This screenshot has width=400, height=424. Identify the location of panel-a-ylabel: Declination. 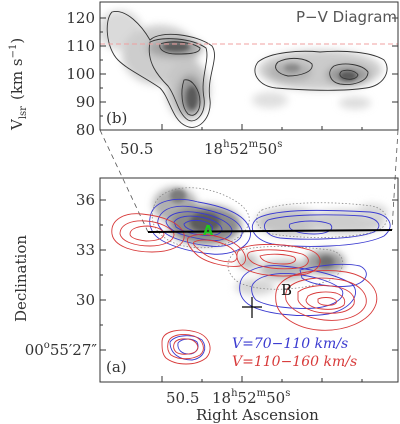
(21, 278).